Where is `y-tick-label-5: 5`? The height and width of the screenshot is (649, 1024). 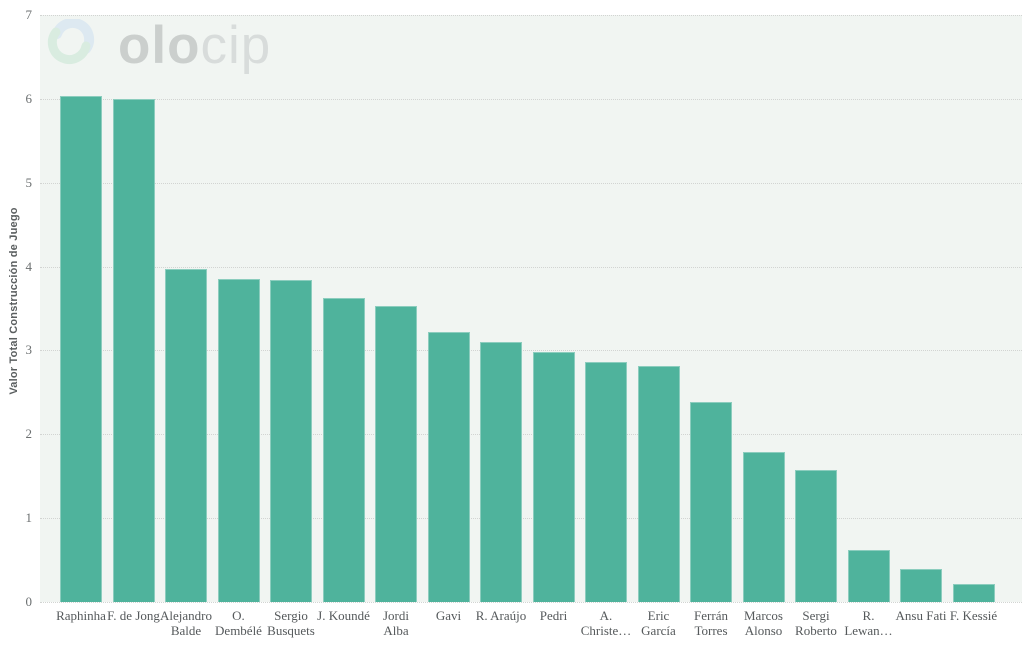
y-tick-label-5: 5 is located at coordinates (29, 182).